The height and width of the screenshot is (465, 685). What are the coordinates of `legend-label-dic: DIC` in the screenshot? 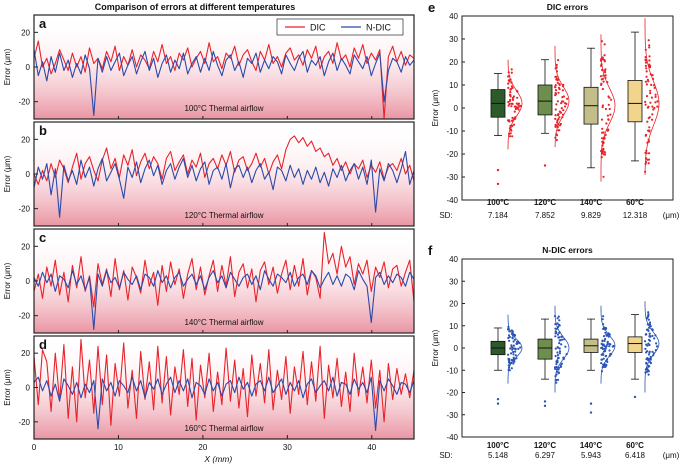 It's located at (318, 28).